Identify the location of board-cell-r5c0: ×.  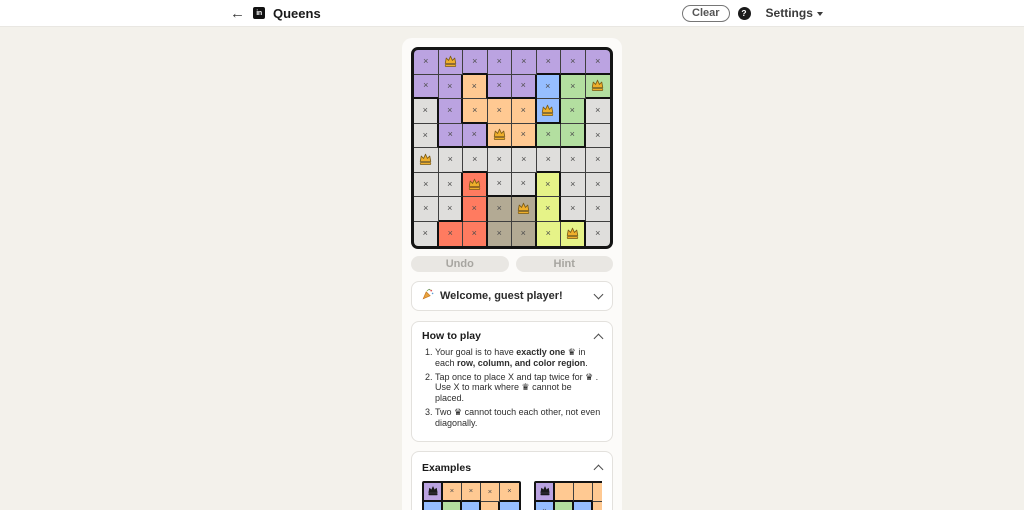
(426, 184).